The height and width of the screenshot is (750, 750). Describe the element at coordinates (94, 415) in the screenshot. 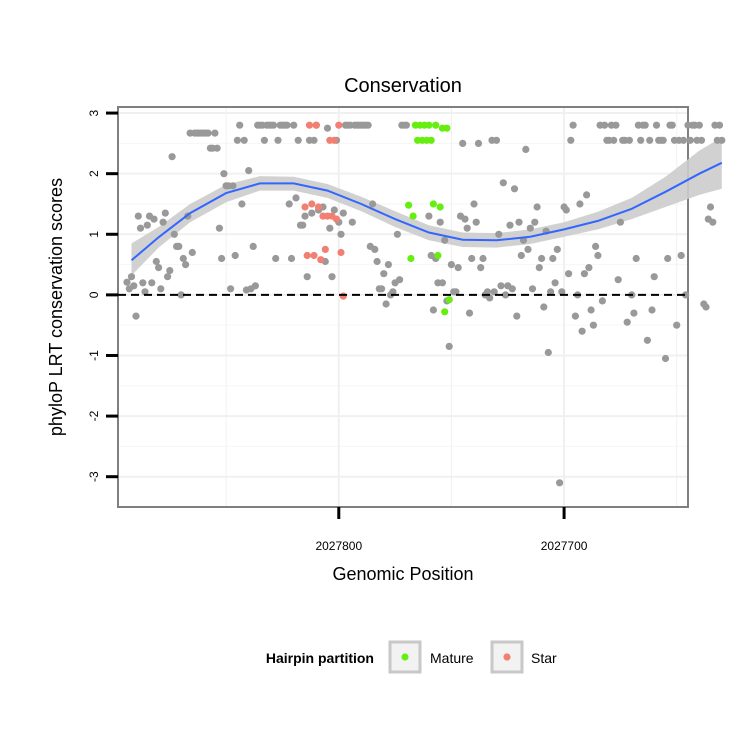

I see `y-tick-label-5: -2` at that location.